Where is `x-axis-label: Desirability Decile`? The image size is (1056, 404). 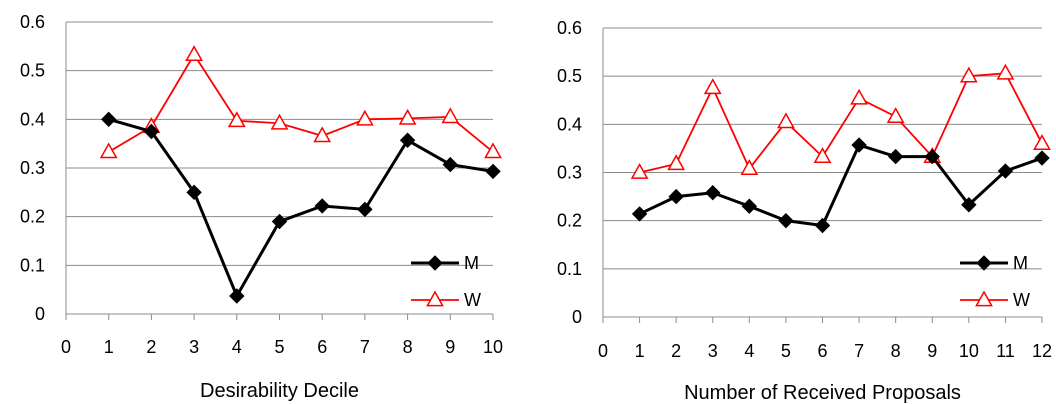 x-axis-label: Desirability Decile is located at coordinates (279, 391).